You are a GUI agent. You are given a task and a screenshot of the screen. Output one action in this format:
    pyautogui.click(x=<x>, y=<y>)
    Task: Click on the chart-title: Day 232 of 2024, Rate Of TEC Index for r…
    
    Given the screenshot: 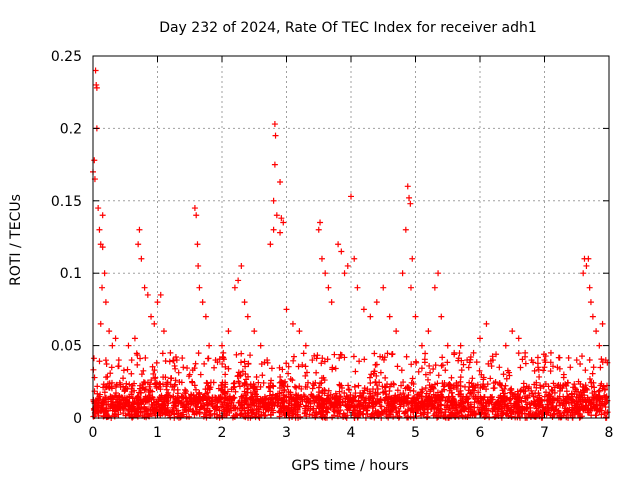 What is the action you would take?
    pyautogui.click(x=348, y=28)
    